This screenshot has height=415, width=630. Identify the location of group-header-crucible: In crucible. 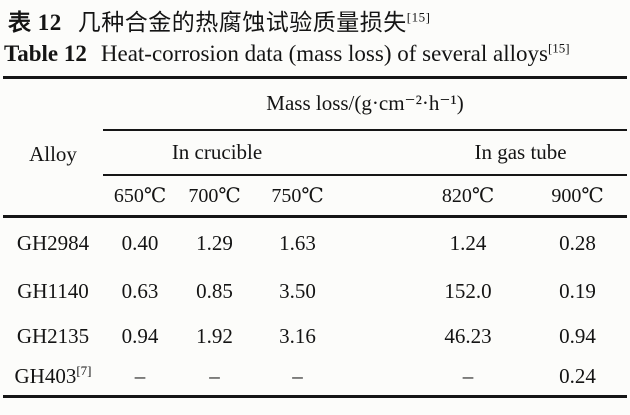
(255, 152).